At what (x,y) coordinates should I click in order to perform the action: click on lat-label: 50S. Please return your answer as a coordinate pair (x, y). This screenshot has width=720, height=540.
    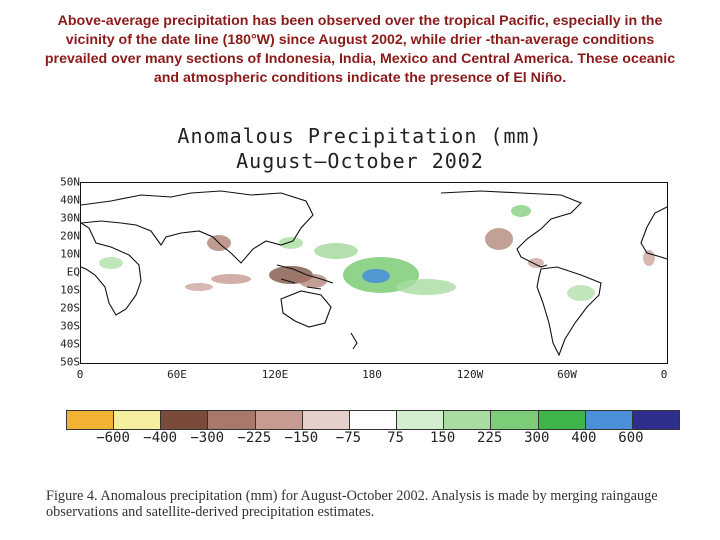
    Looking at the image, I should click on (70, 362).